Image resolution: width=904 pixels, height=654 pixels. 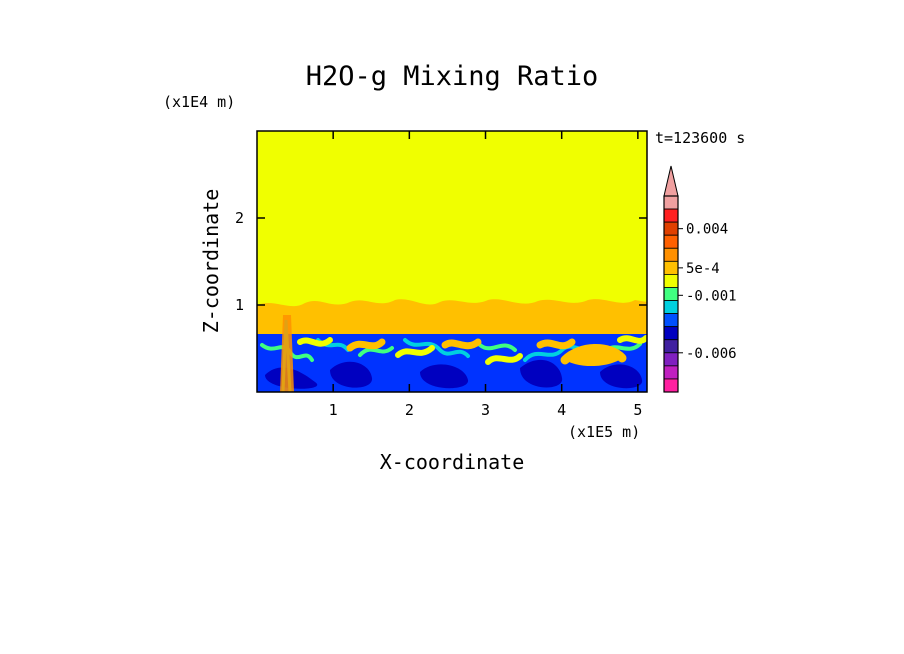 I want to click on y-axis-label: Z-coordinate, so click(x=211, y=261).